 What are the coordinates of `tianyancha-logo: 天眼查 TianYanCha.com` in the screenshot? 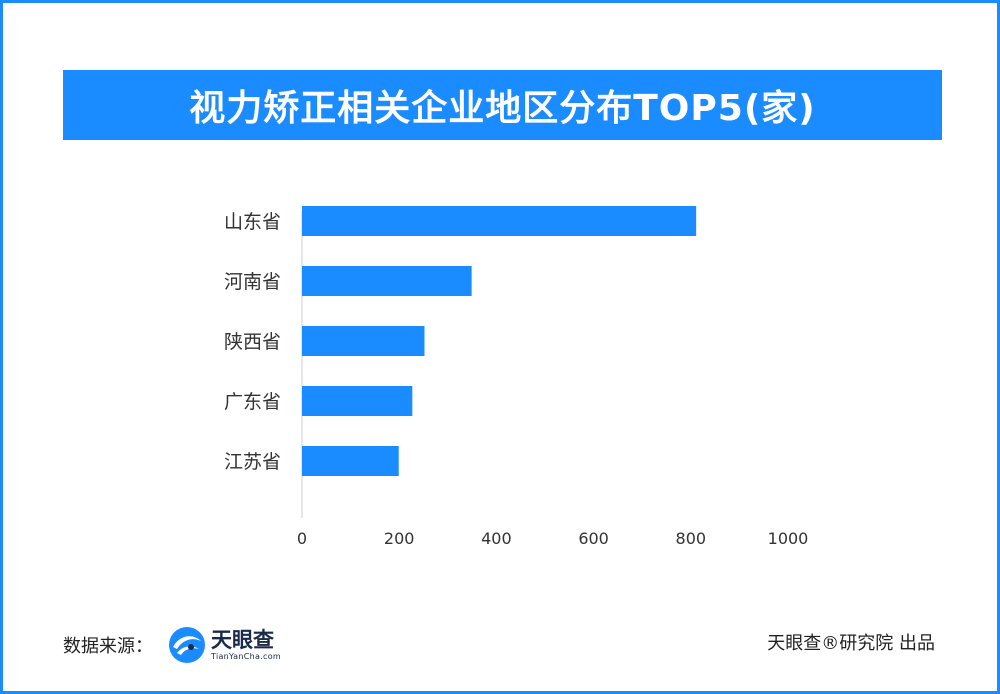 It's located at (224, 645).